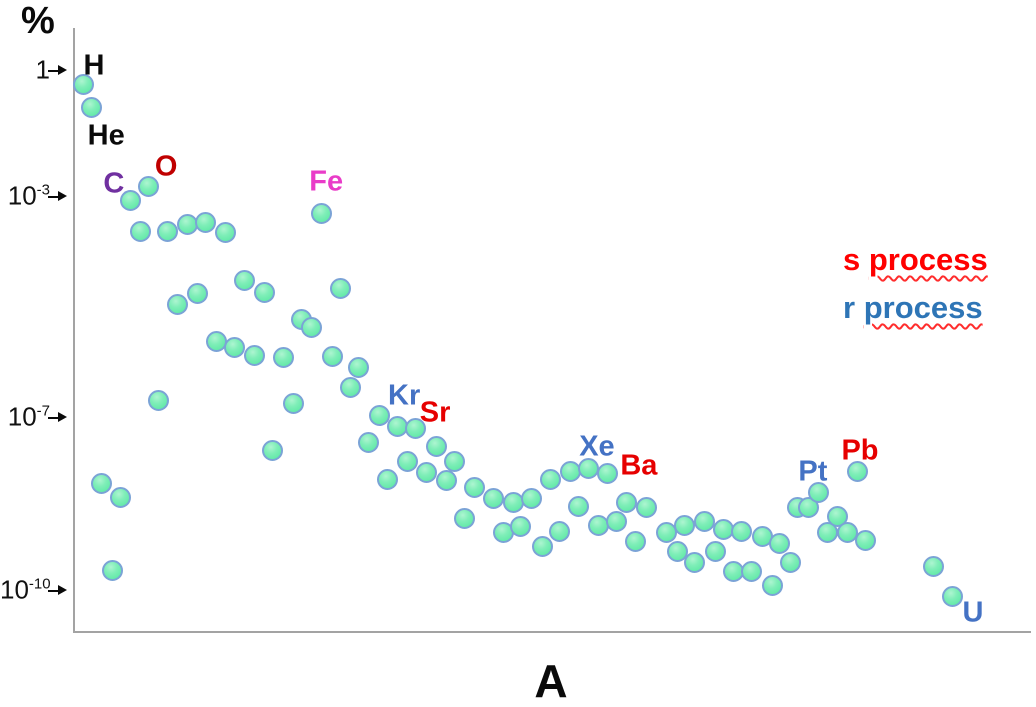  Describe the element at coordinates (404, 395) in the screenshot. I see `element-label-kr: Kr` at that location.